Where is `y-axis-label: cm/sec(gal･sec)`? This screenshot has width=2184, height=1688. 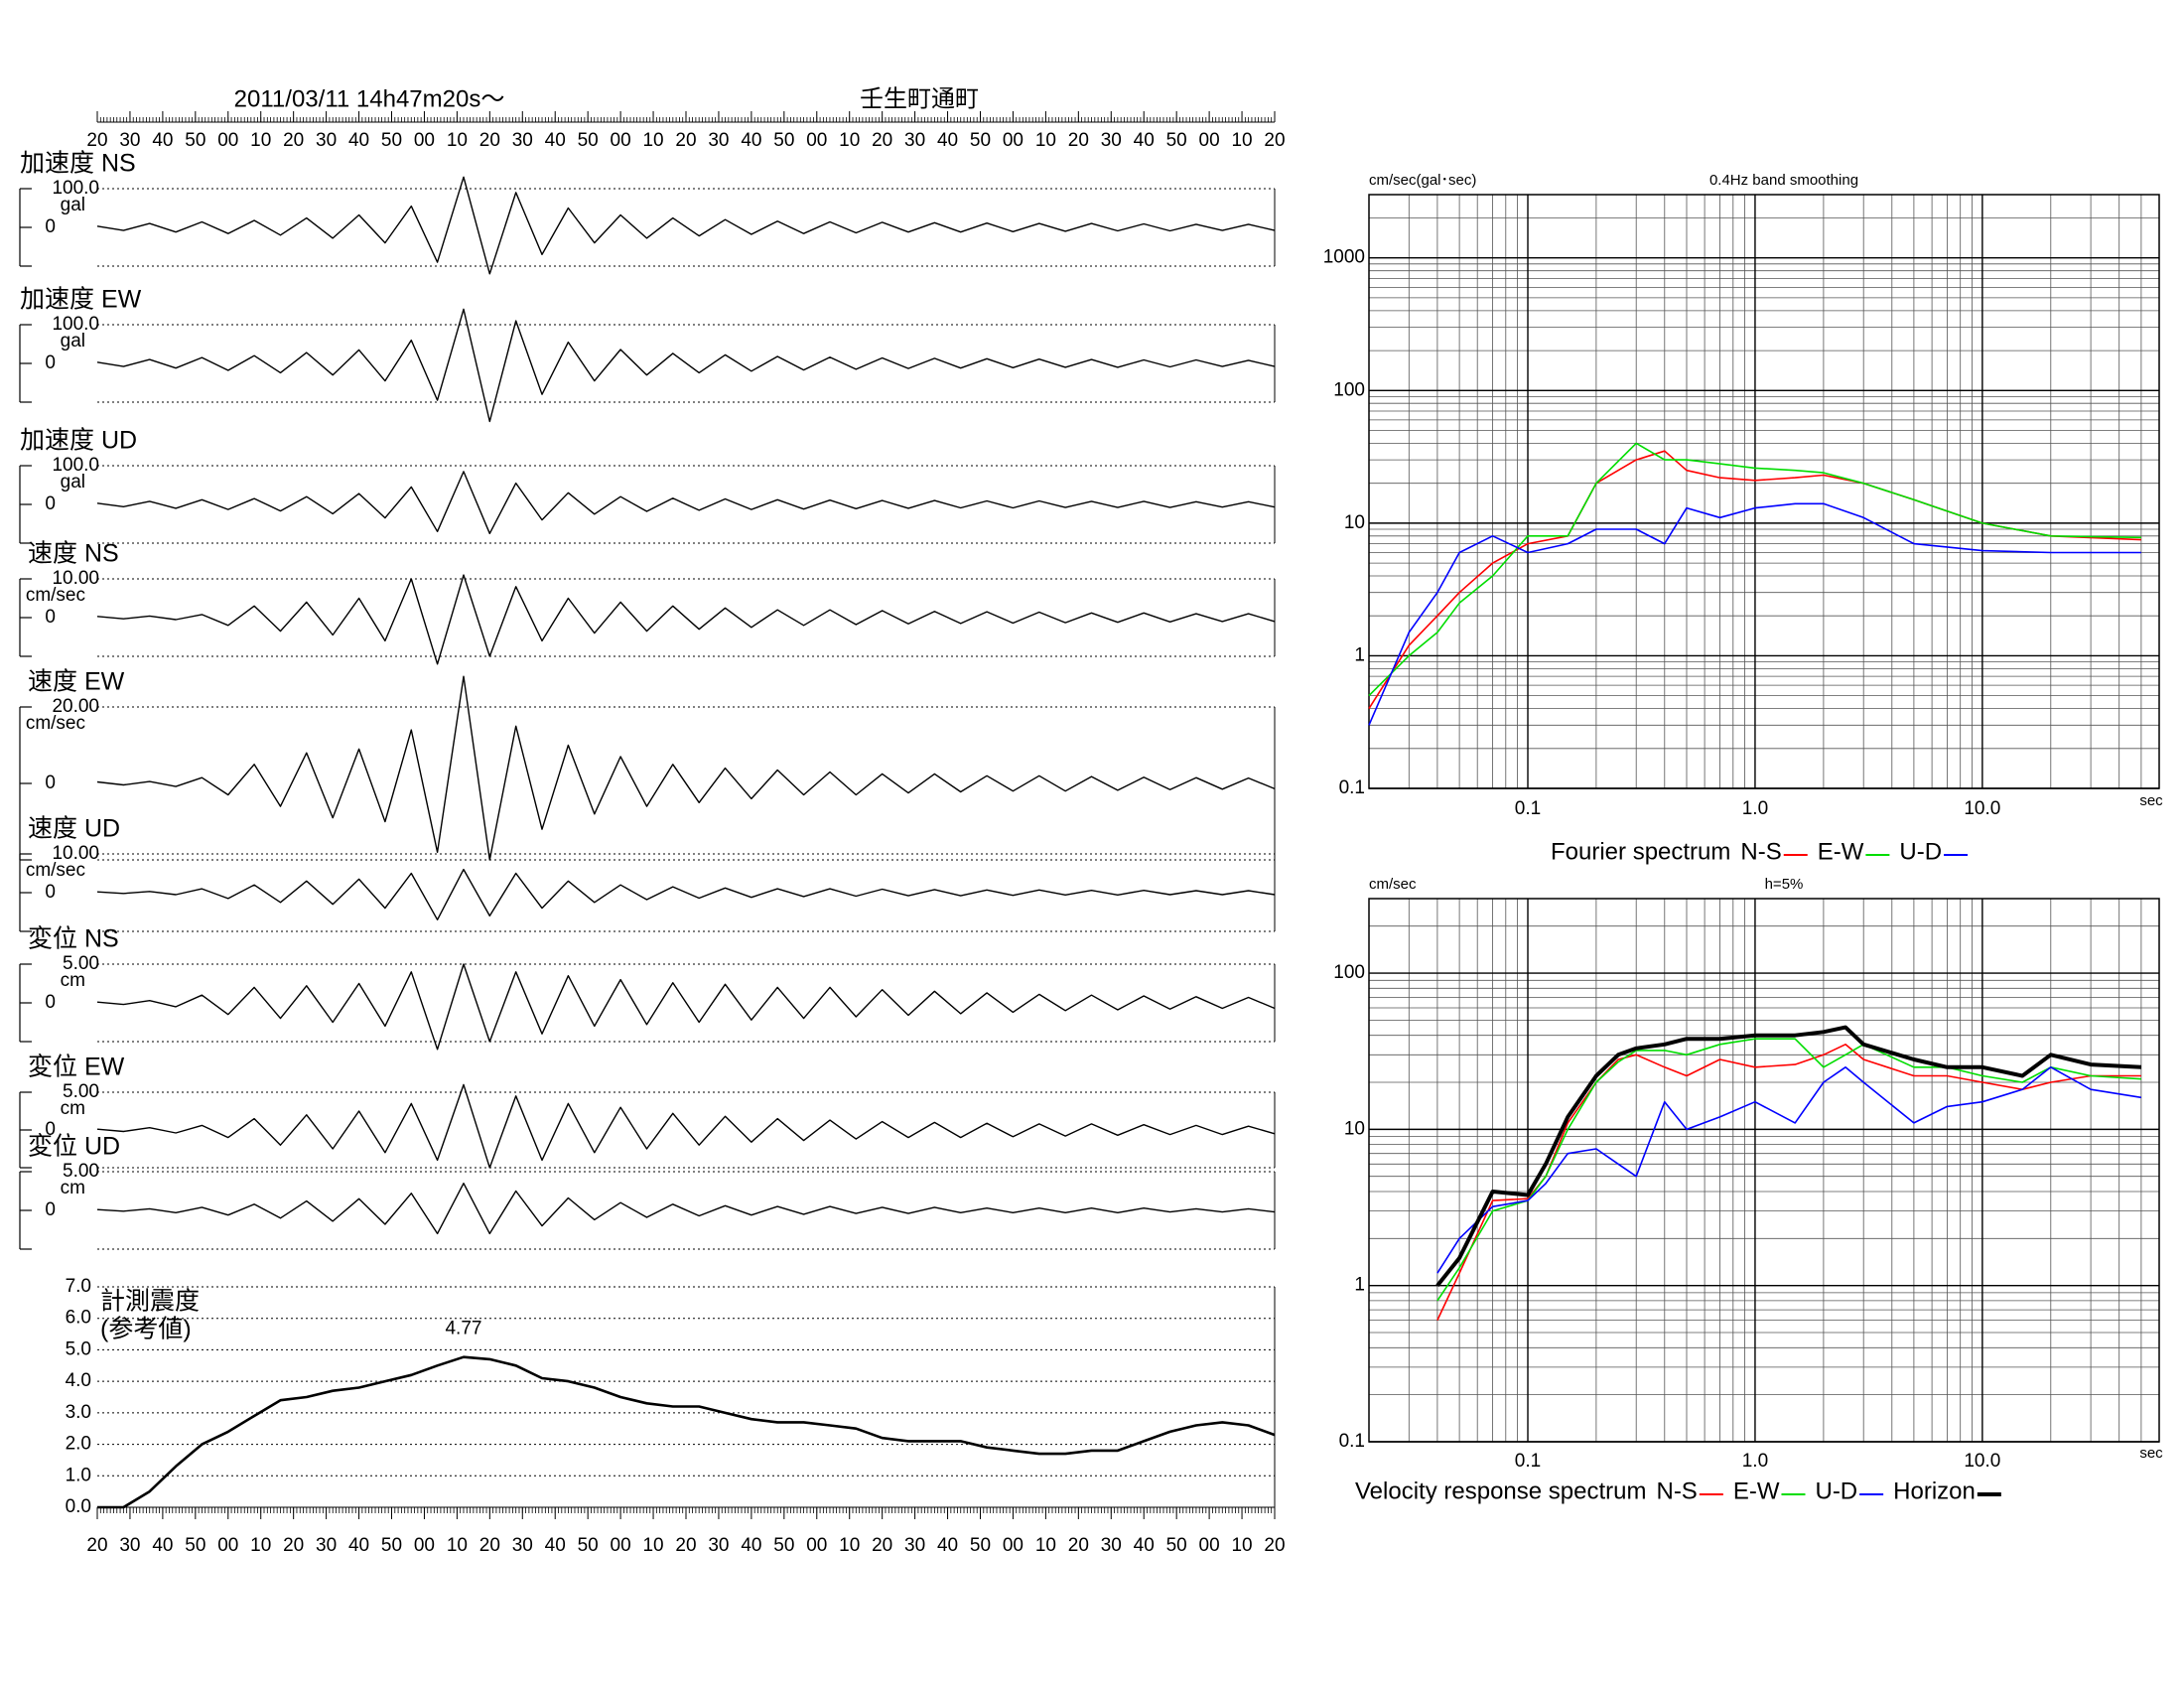 y-axis-label: cm/sec(gal･sec) is located at coordinates (1422, 180).